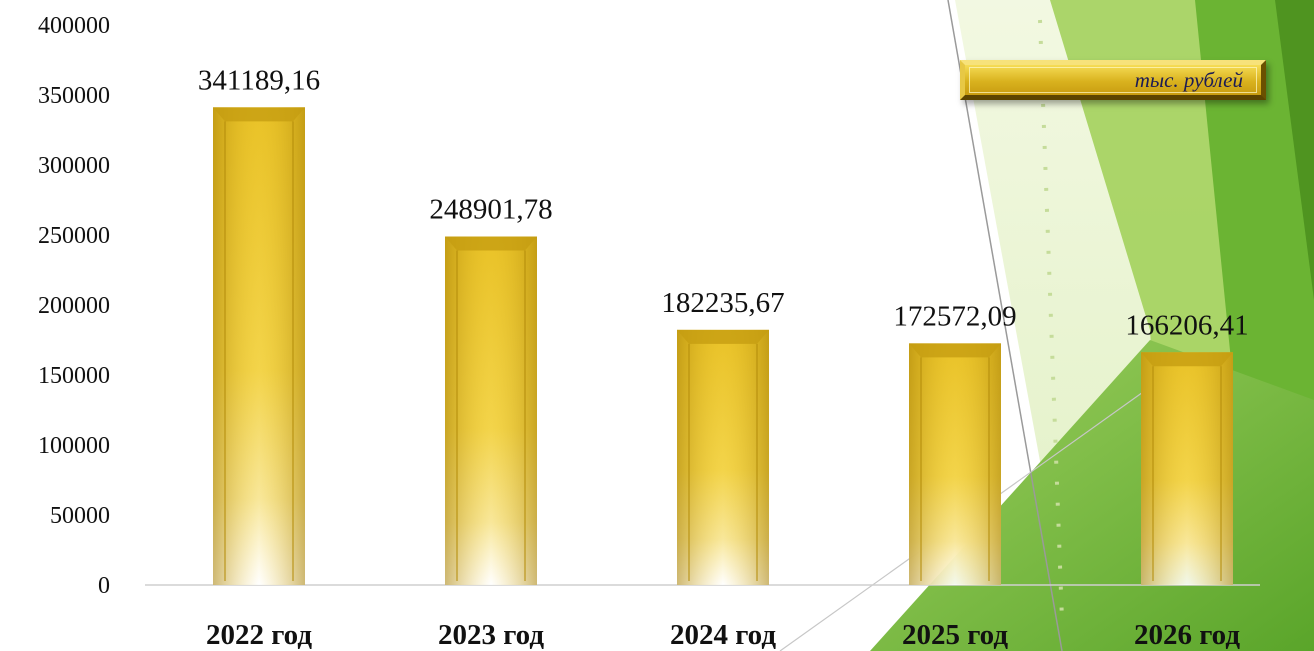 The width and height of the screenshot is (1314, 651). Describe the element at coordinates (74, 26) in the screenshot. I see `y-tick-label: 400000` at that location.